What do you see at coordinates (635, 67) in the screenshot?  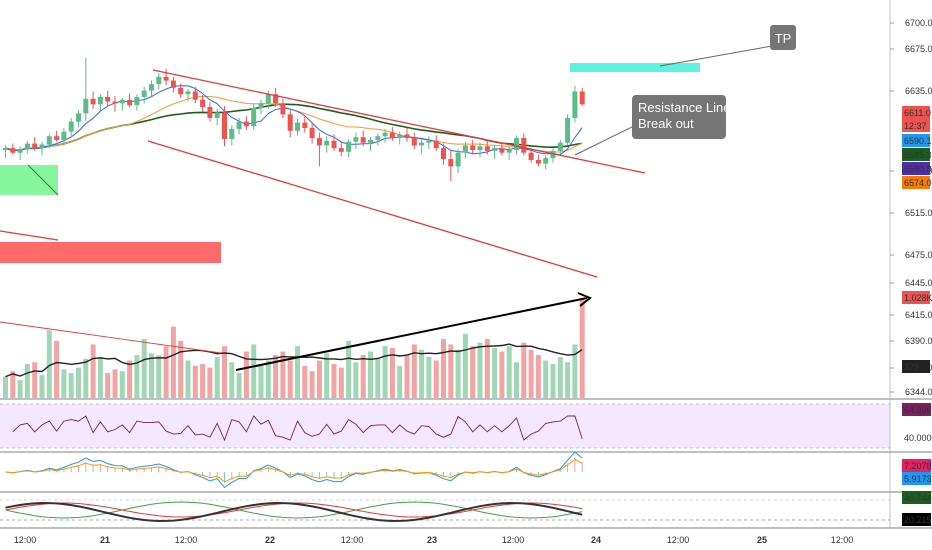 I see `take-profit-zone` at bounding box center [635, 67].